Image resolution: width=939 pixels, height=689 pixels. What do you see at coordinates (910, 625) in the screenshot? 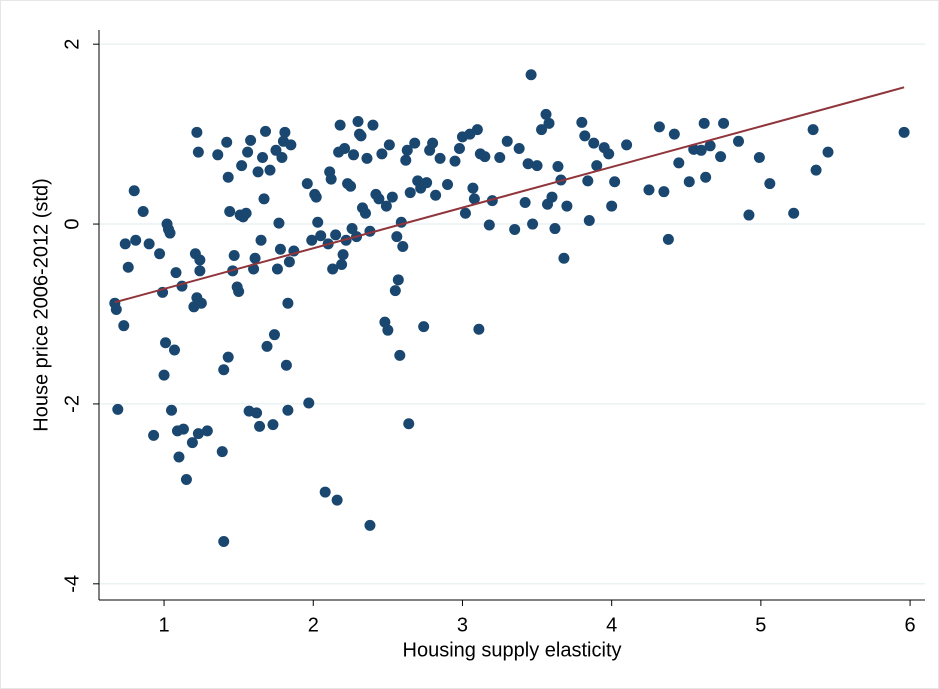
I see `x-tick-label: 6` at bounding box center [910, 625].